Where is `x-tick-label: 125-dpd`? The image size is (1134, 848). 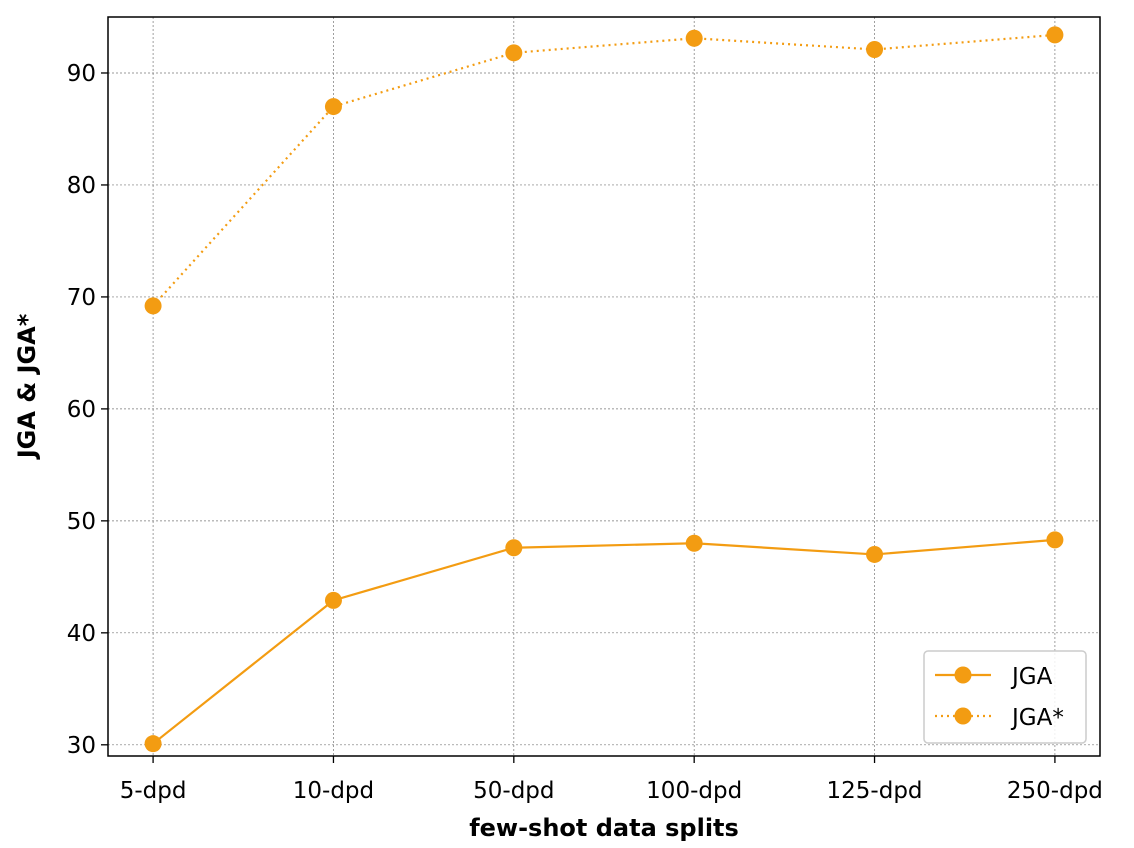
x-tick-label: 125-dpd is located at coordinates (875, 791).